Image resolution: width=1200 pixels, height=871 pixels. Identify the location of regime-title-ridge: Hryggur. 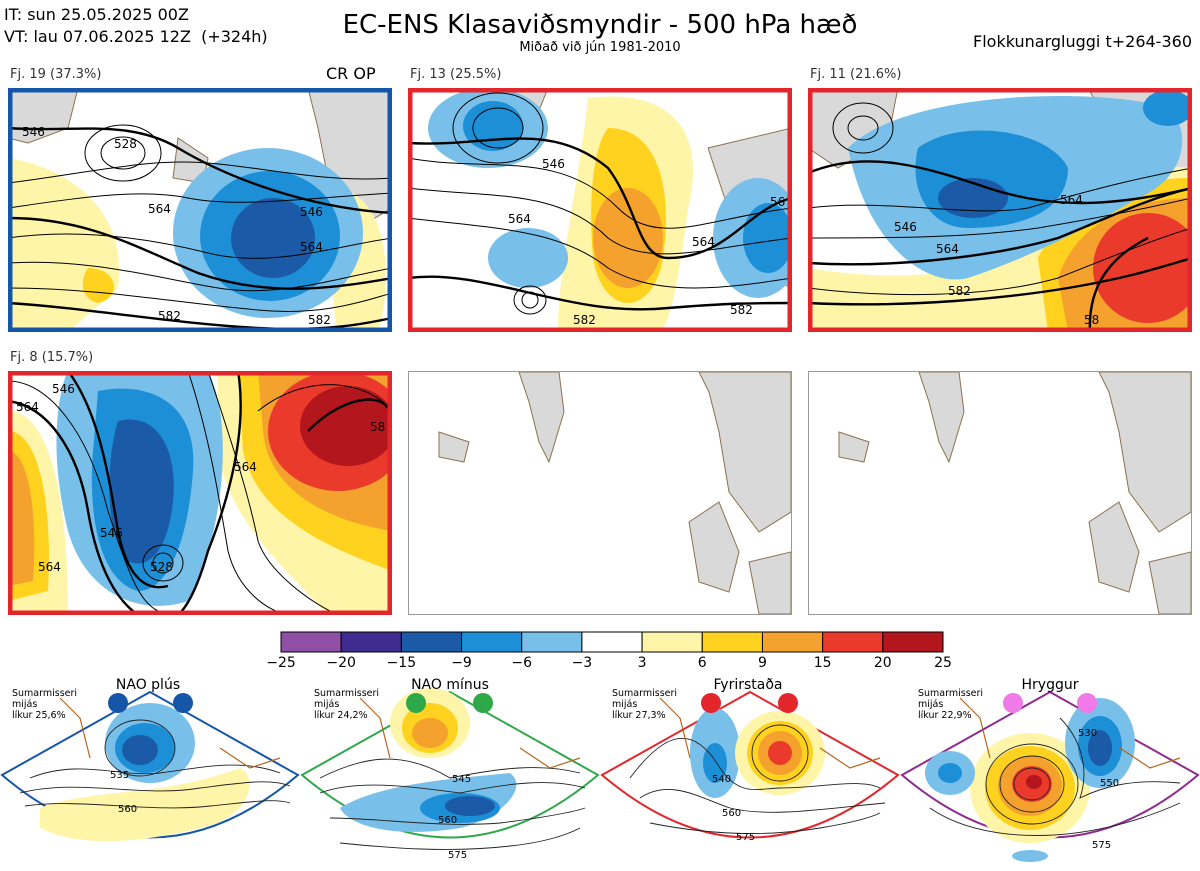
(1050, 685).